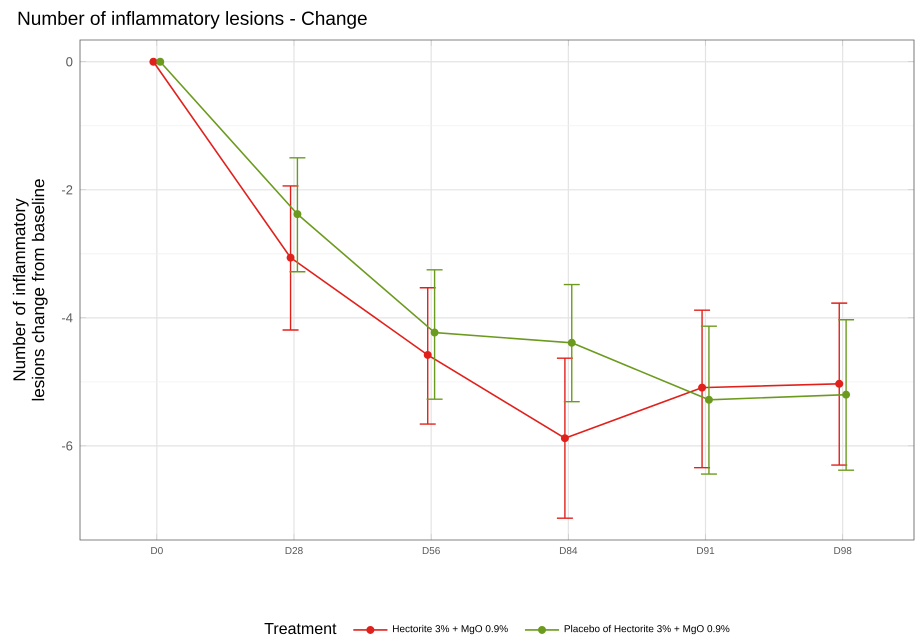  Describe the element at coordinates (67, 445) in the screenshot. I see `y-tick-label: -6` at that location.